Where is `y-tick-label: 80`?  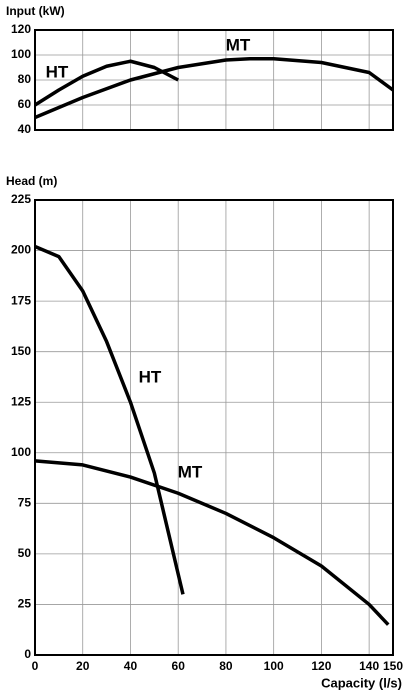 y-tick-label: 80 is located at coordinates (25, 79).